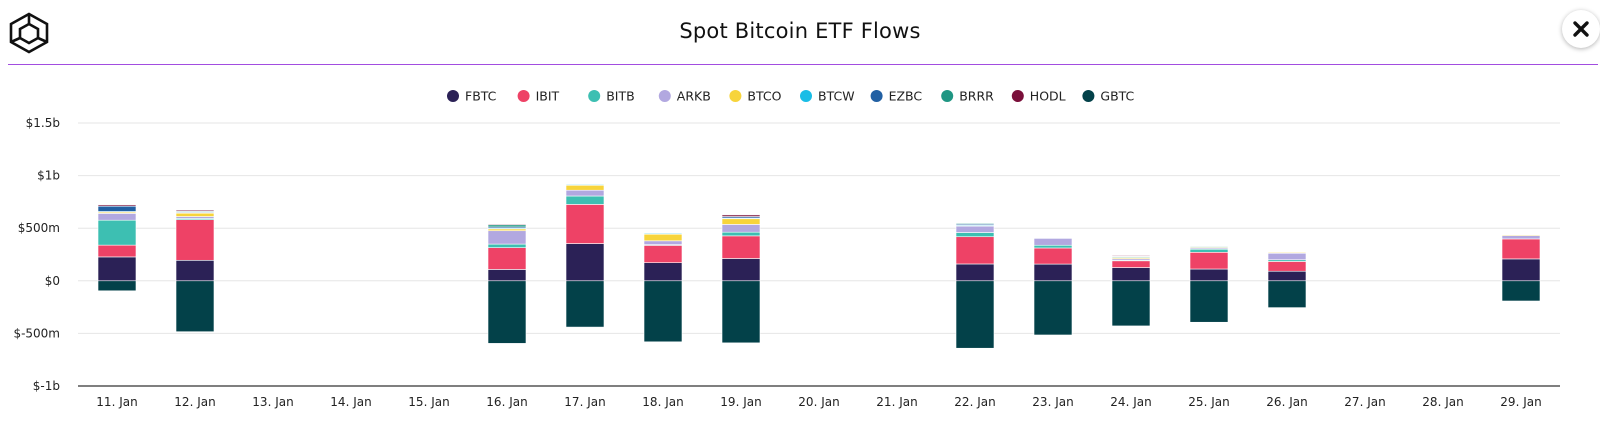 The height and width of the screenshot is (421, 1600). I want to click on close-icon, so click(1581, 29).